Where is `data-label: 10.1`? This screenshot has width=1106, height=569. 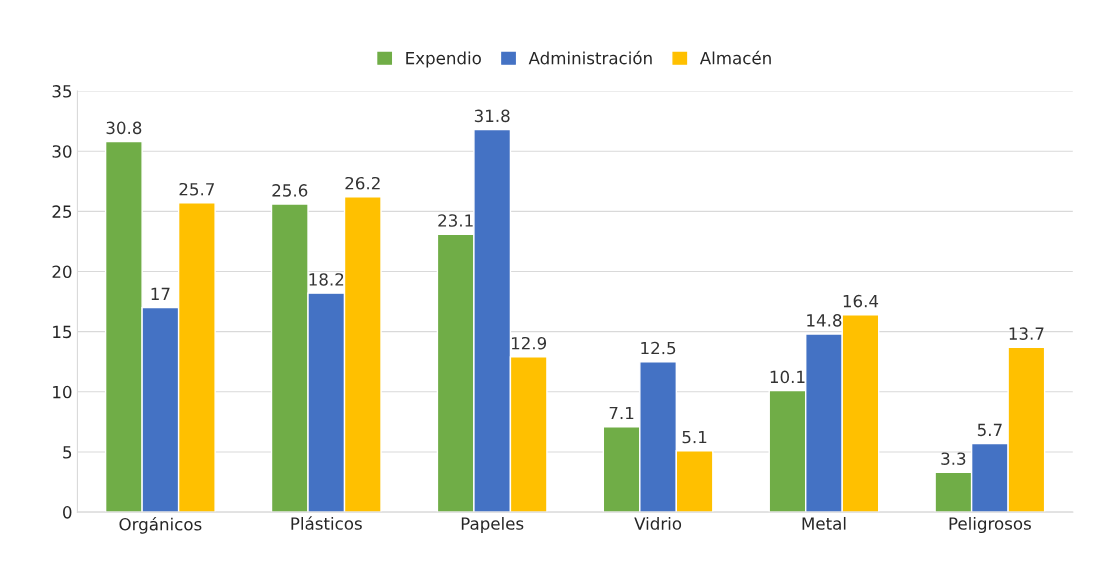
data-label: 10.1 is located at coordinates (787, 377).